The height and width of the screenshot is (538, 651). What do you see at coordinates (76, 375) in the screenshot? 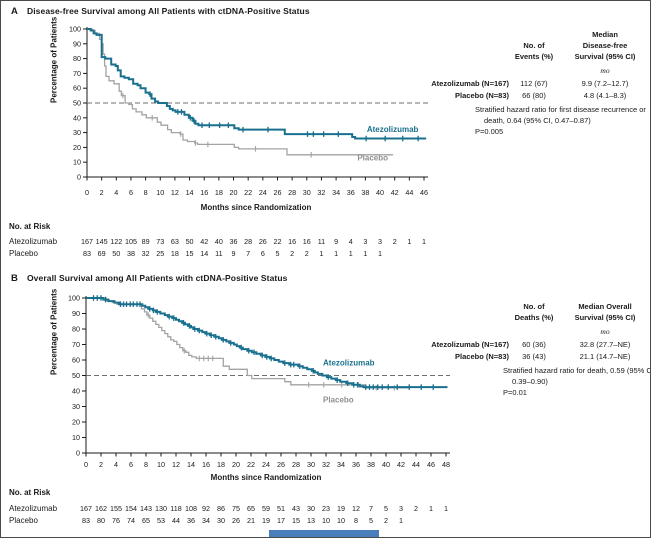
I see `y-tick-label: 50` at bounding box center [76, 375].